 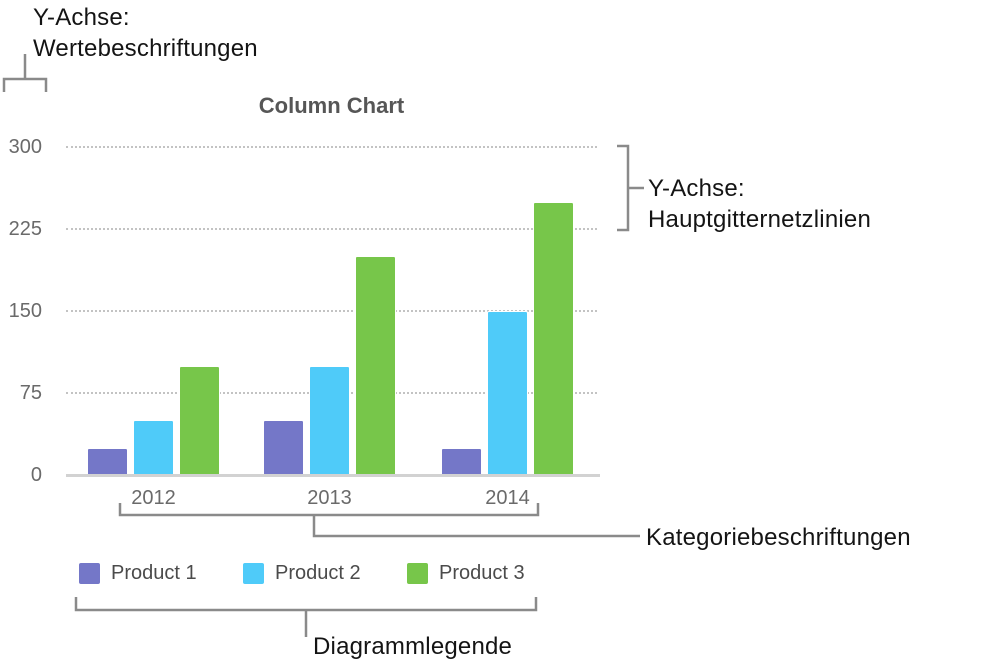 I want to click on callout-chart-legend: Diagrammlegende, so click(x=413, y=646).